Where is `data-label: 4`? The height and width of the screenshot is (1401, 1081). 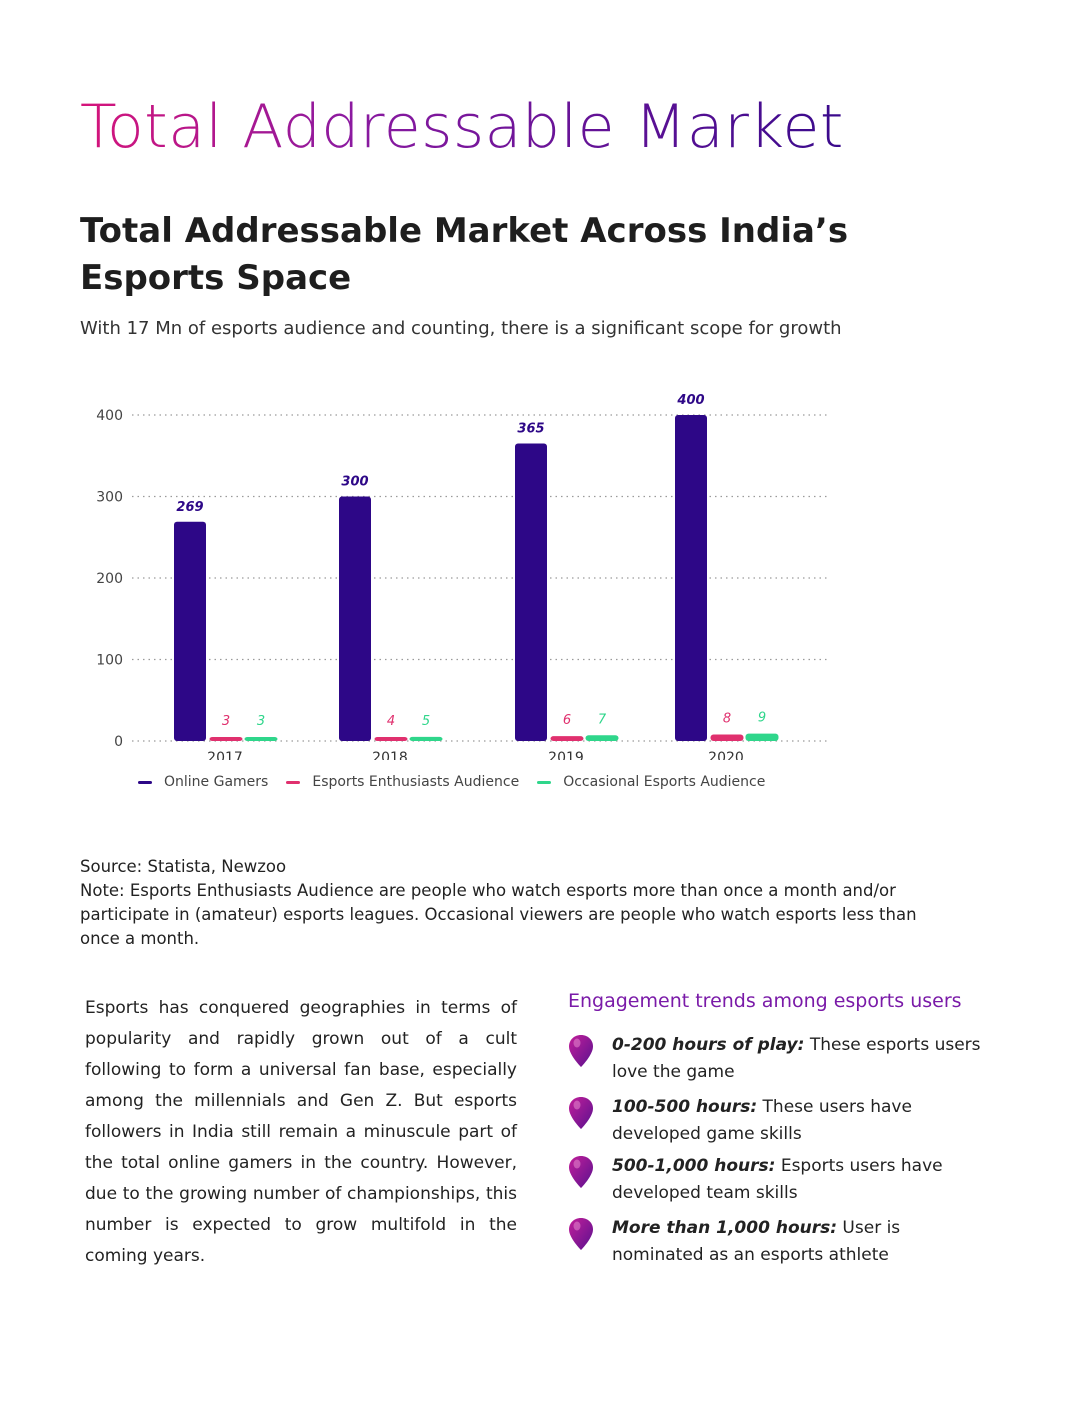
data-label: 4 is located at coordinates (391, 721).